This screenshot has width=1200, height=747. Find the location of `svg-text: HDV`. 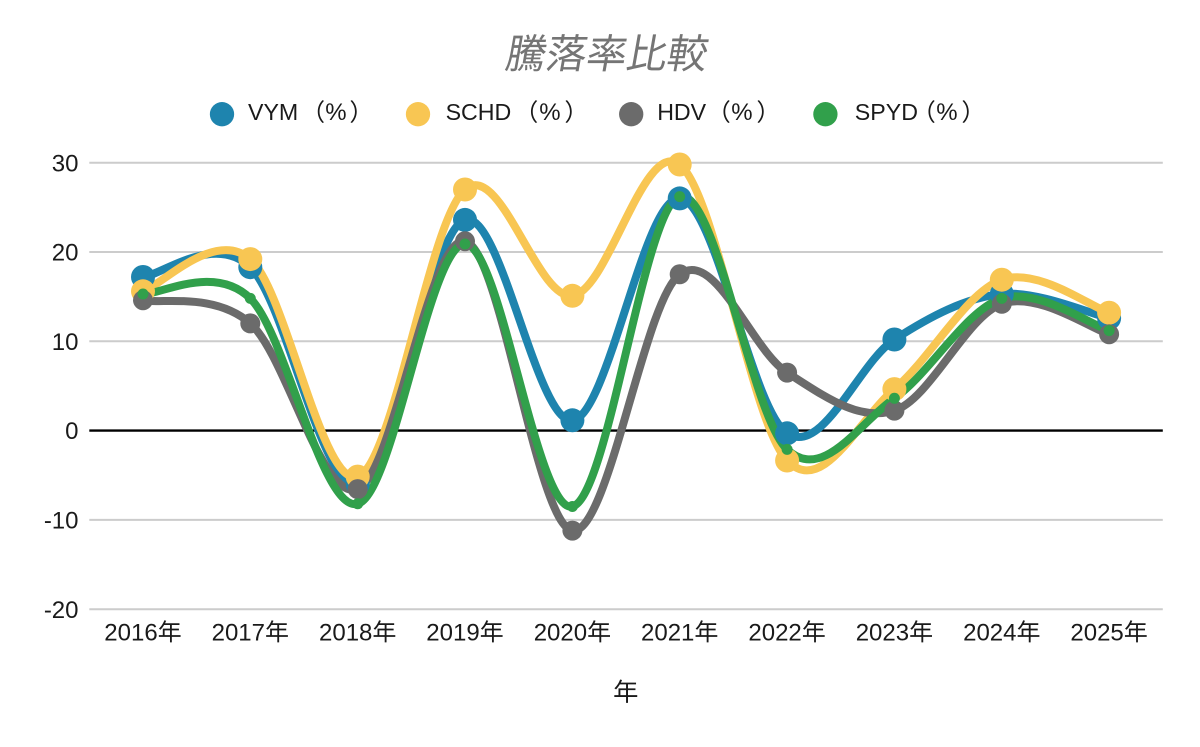

svg-text: HDV is located at coordinates (681, 112).